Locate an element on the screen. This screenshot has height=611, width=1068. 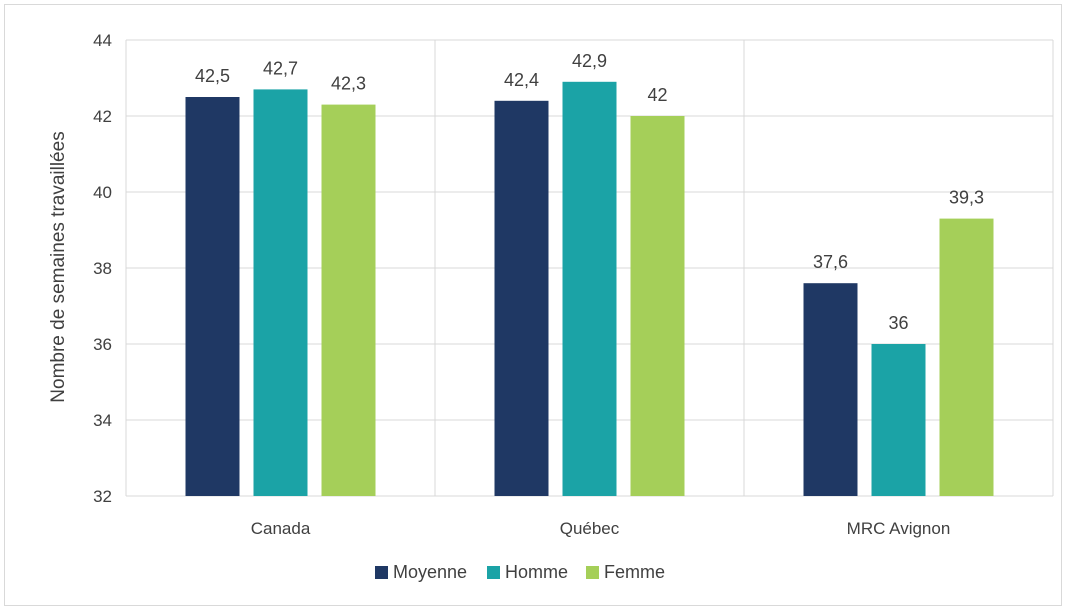
y-tick-label: 44 is located at coordinates (102, 40).